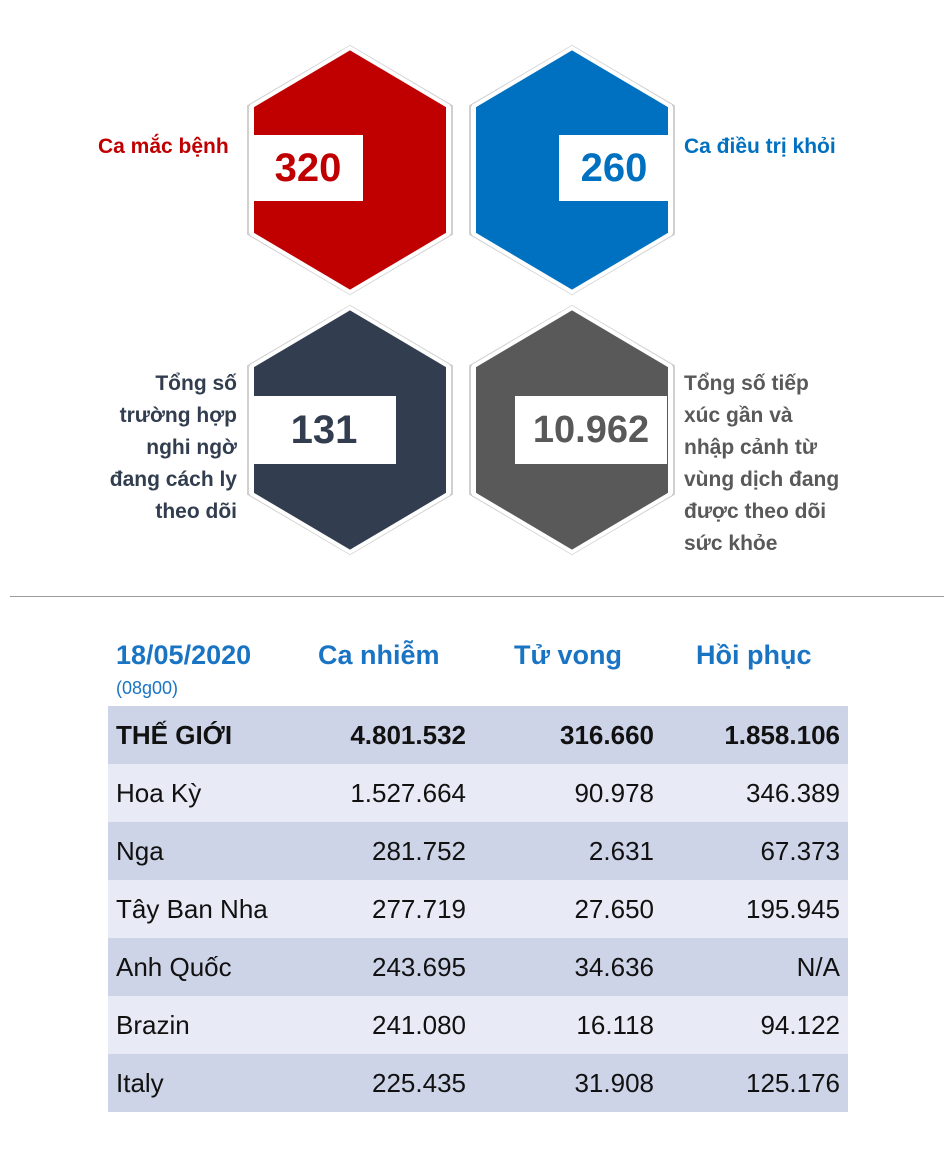  Describe the element at coordinates (196, 383) in the screenshot. I see `suspected-label-line: Tổng số` at that location.